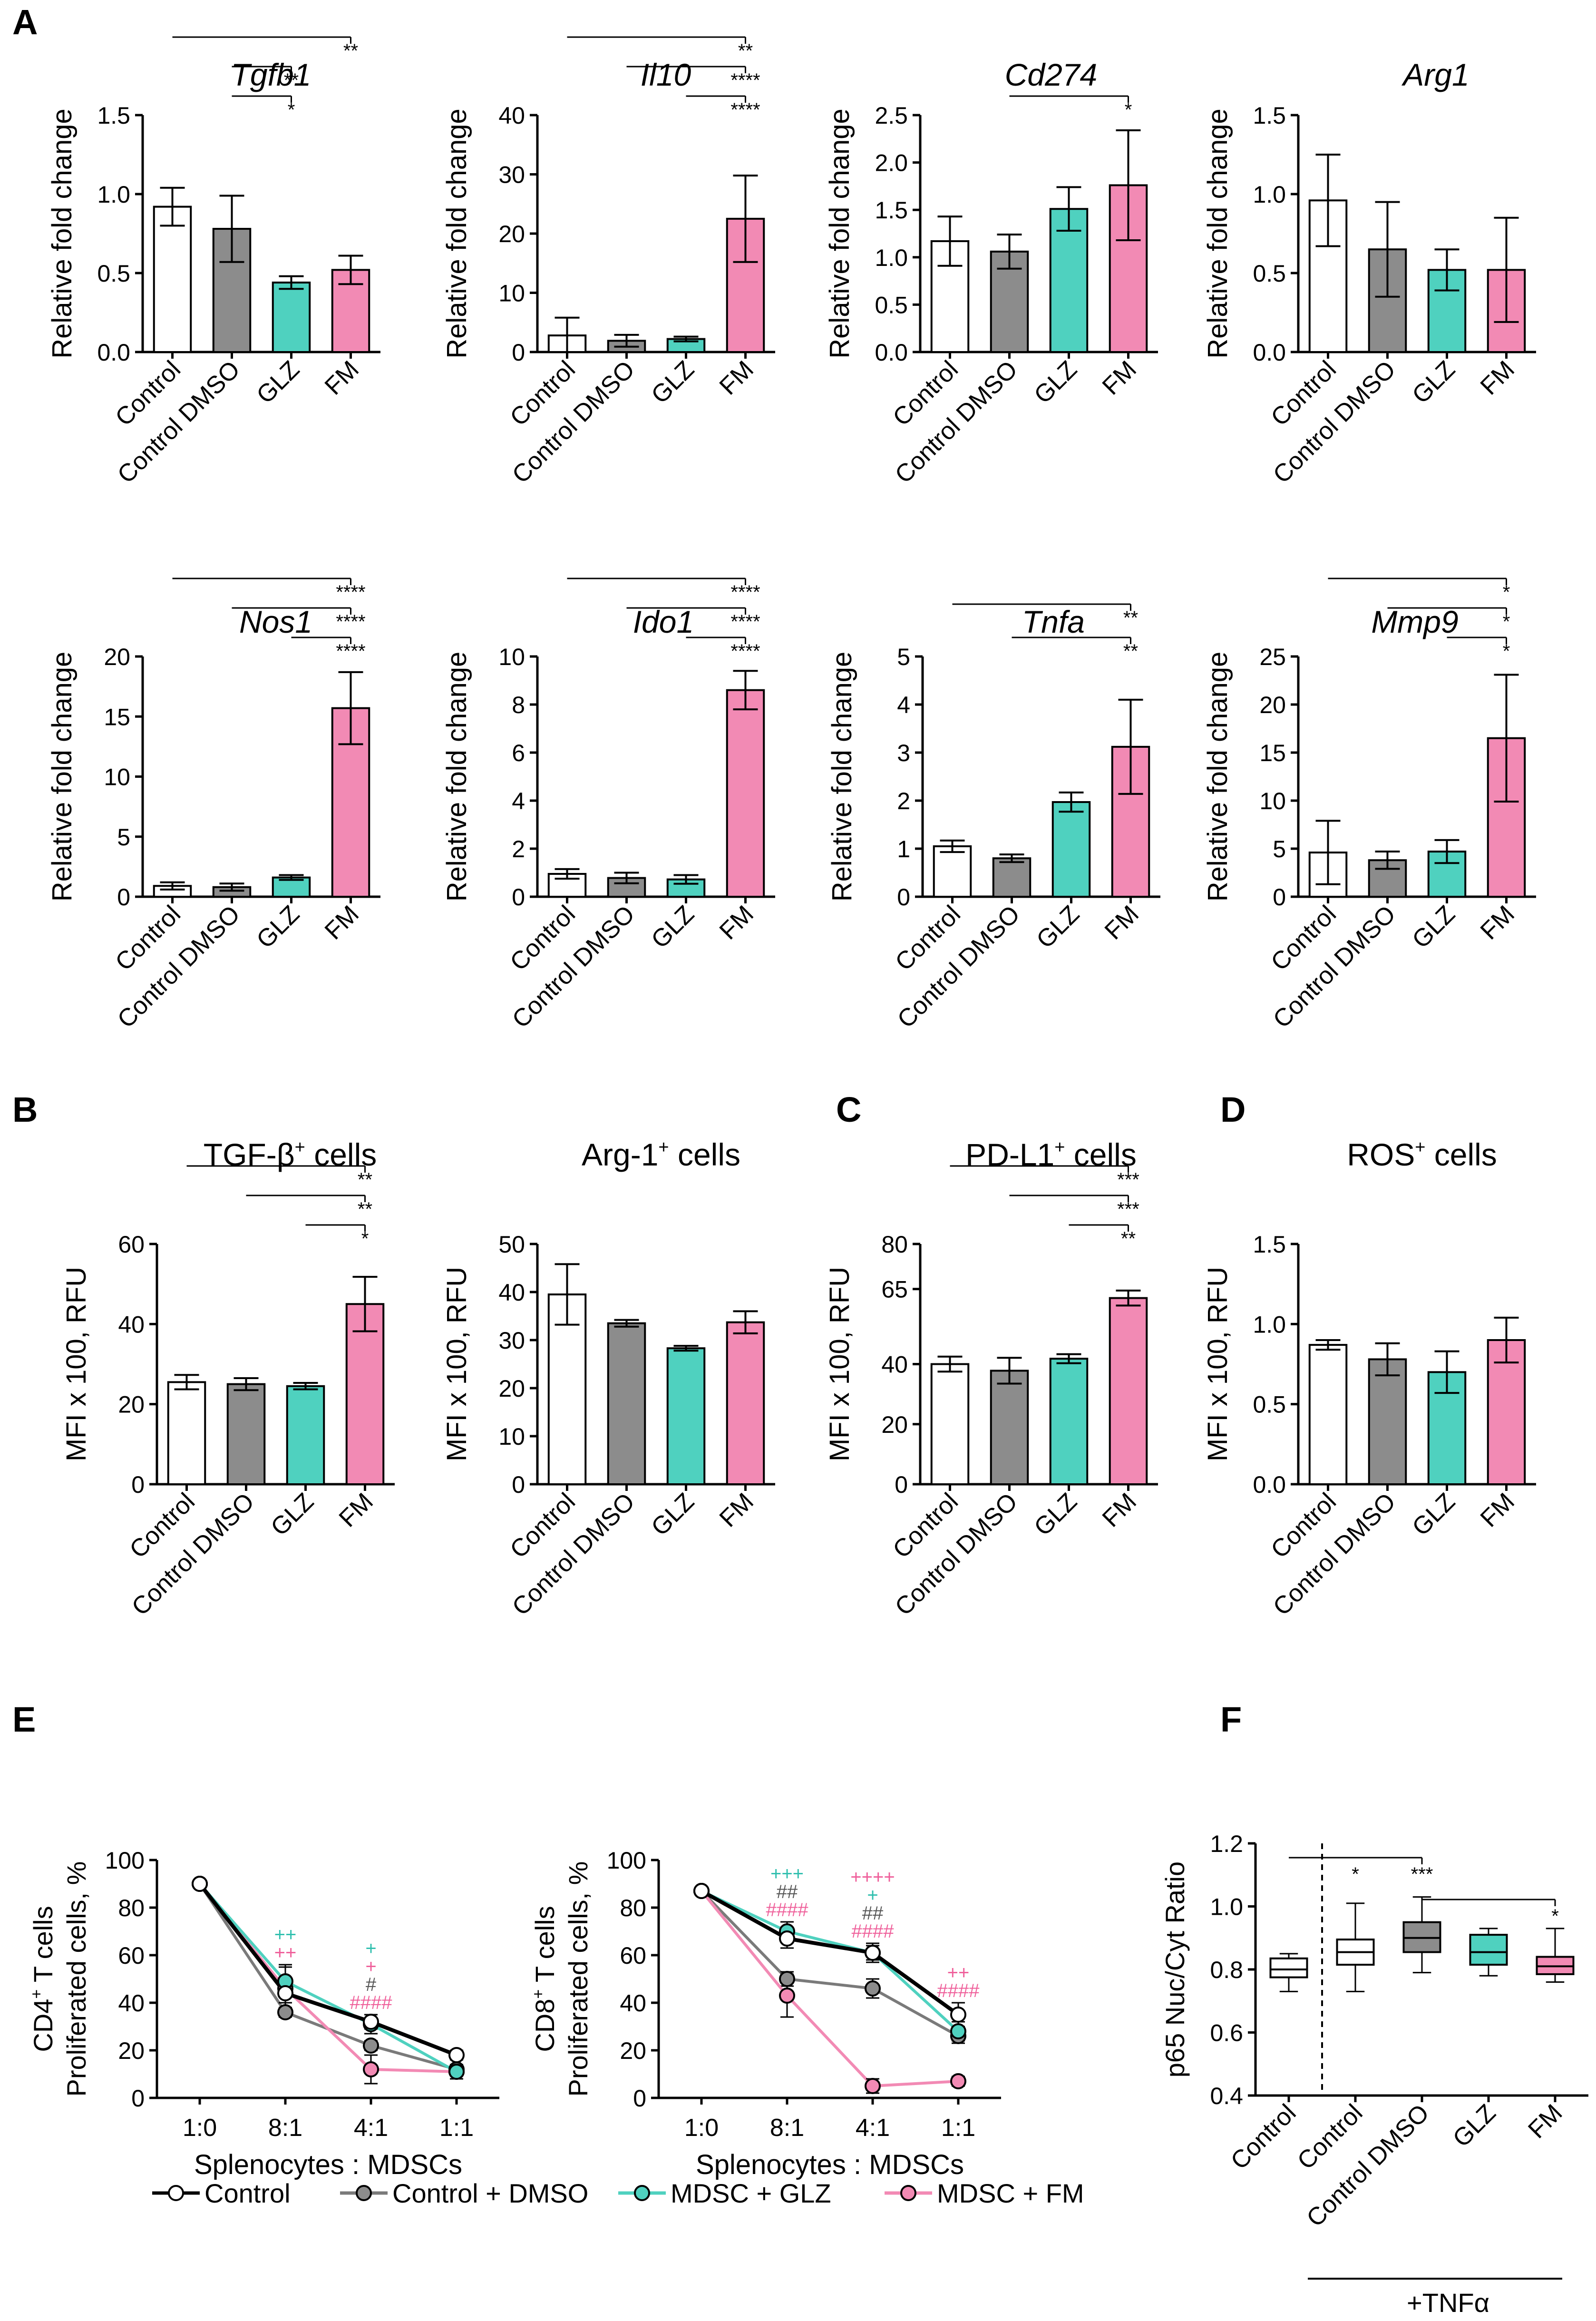 This screenshot has height=2321, width=1596. I want to click on chart-title: ROS+ cells, so click(1422, 1155).